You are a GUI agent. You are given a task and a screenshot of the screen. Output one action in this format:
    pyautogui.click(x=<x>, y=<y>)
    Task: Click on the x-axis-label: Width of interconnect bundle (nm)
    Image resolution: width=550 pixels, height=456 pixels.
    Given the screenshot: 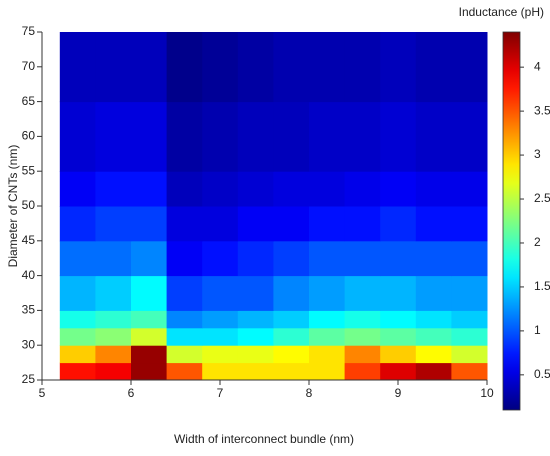 What is the action you would take?
    pyautogui.click(x=264, y=439)
    